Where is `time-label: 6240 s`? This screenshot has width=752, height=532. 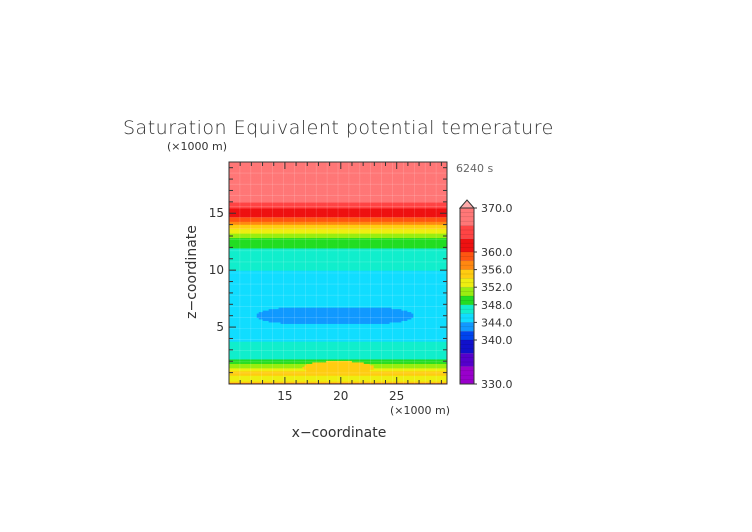 time-label: 6240 s is located at coordinates (474, 168).